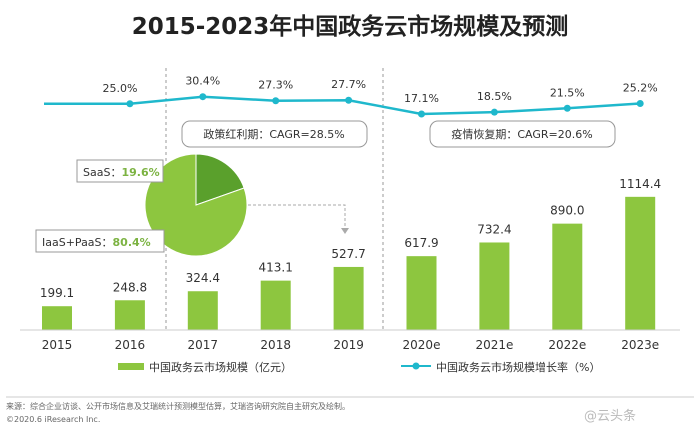 This screenshot has height=432, width=700. I want to click on pie-iaas-label: IaaS+PaaS：80.4%, so click(96, 242).